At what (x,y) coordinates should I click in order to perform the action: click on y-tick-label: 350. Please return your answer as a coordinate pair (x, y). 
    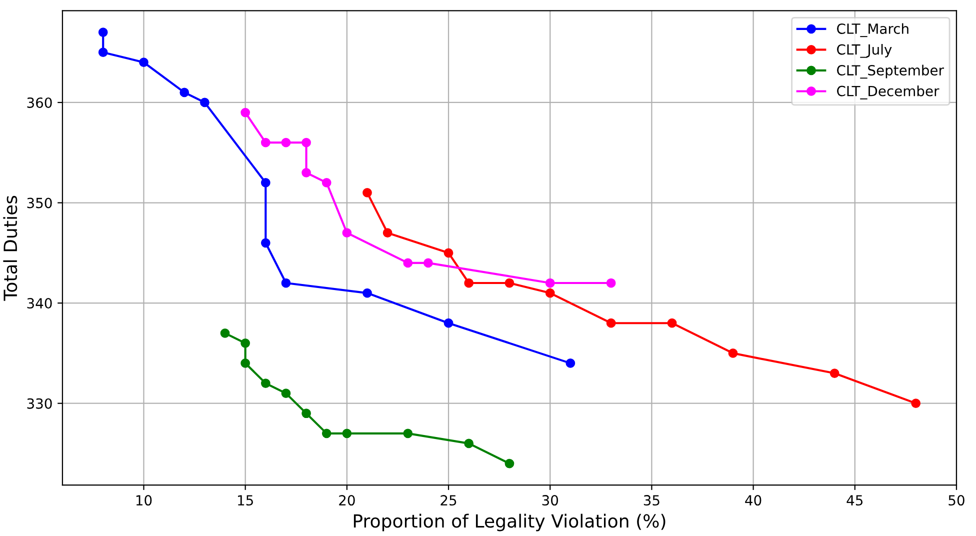
    Looking at the image, I should click on (39, 203).